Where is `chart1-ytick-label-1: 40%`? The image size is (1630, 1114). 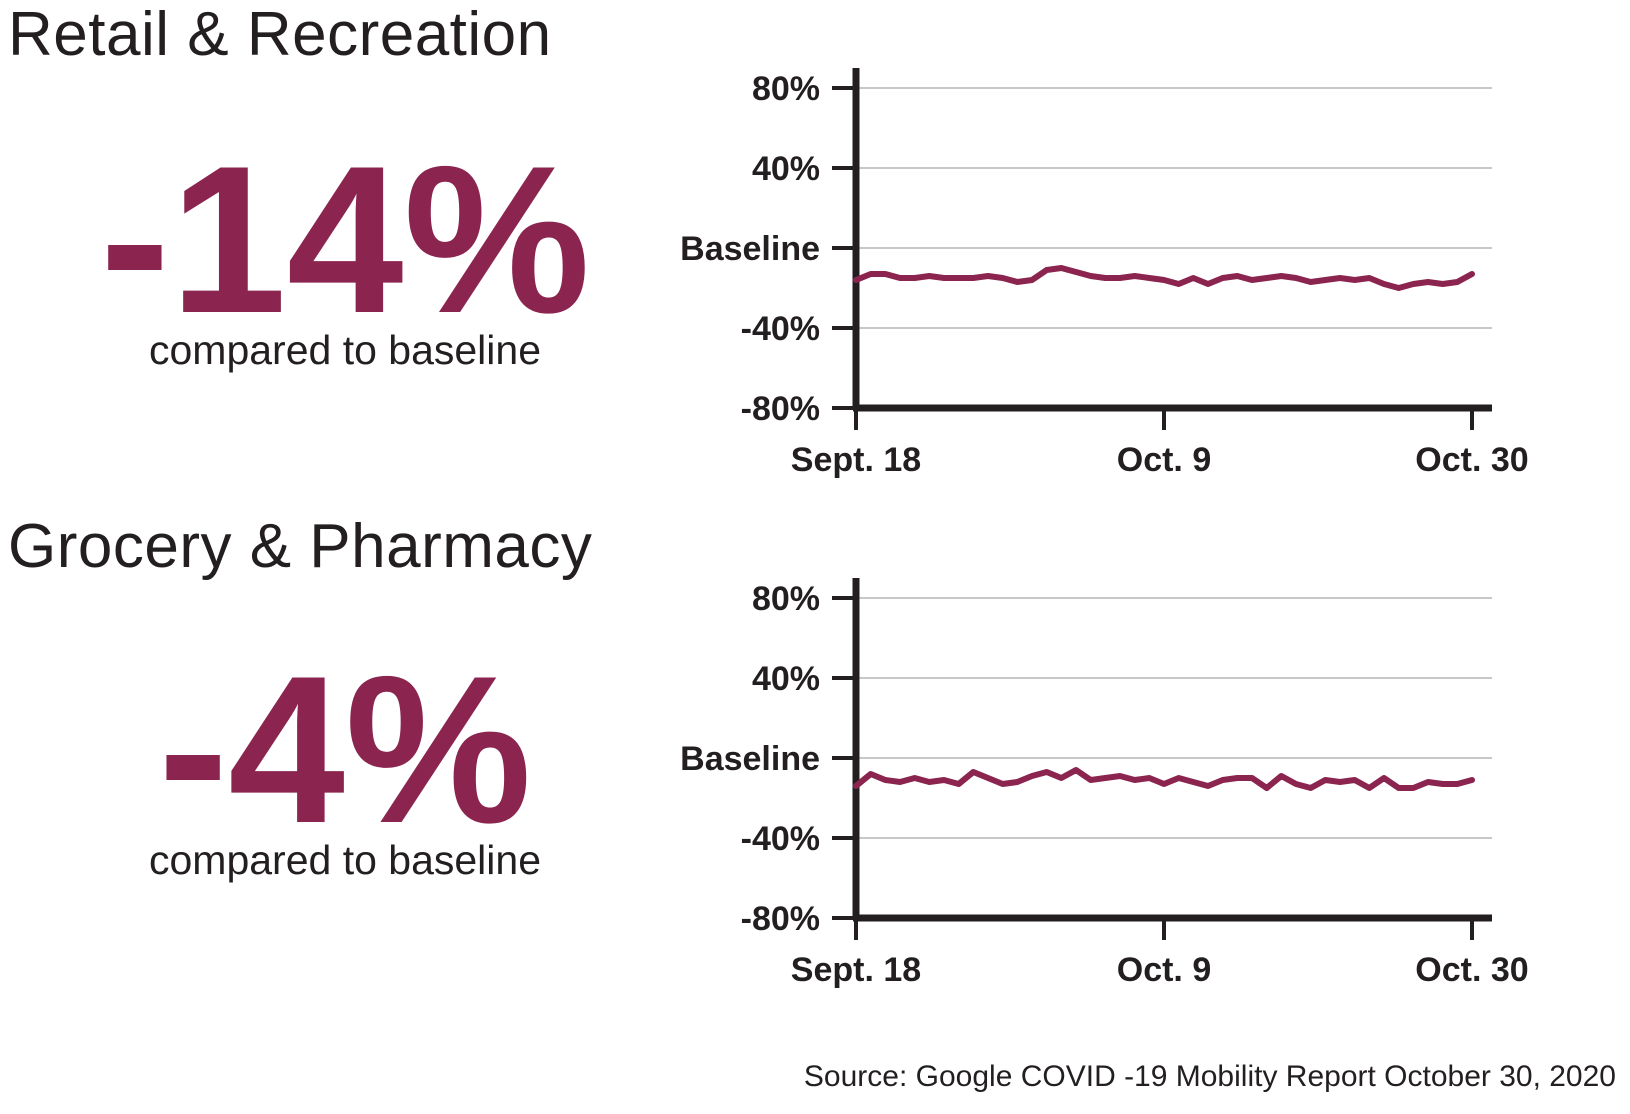
chart1-ytick-label-1: 40% is located at coordinates (786, 169).